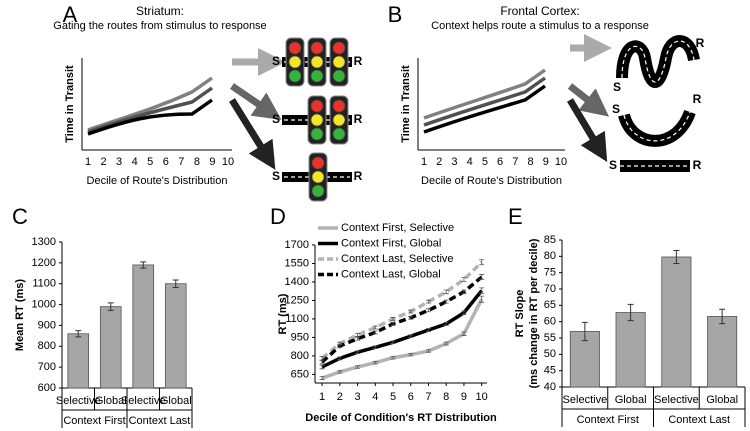 The width and height of the screenshot is (750, 431). I want to click on y-tick-label: 900, so click(47, 325).